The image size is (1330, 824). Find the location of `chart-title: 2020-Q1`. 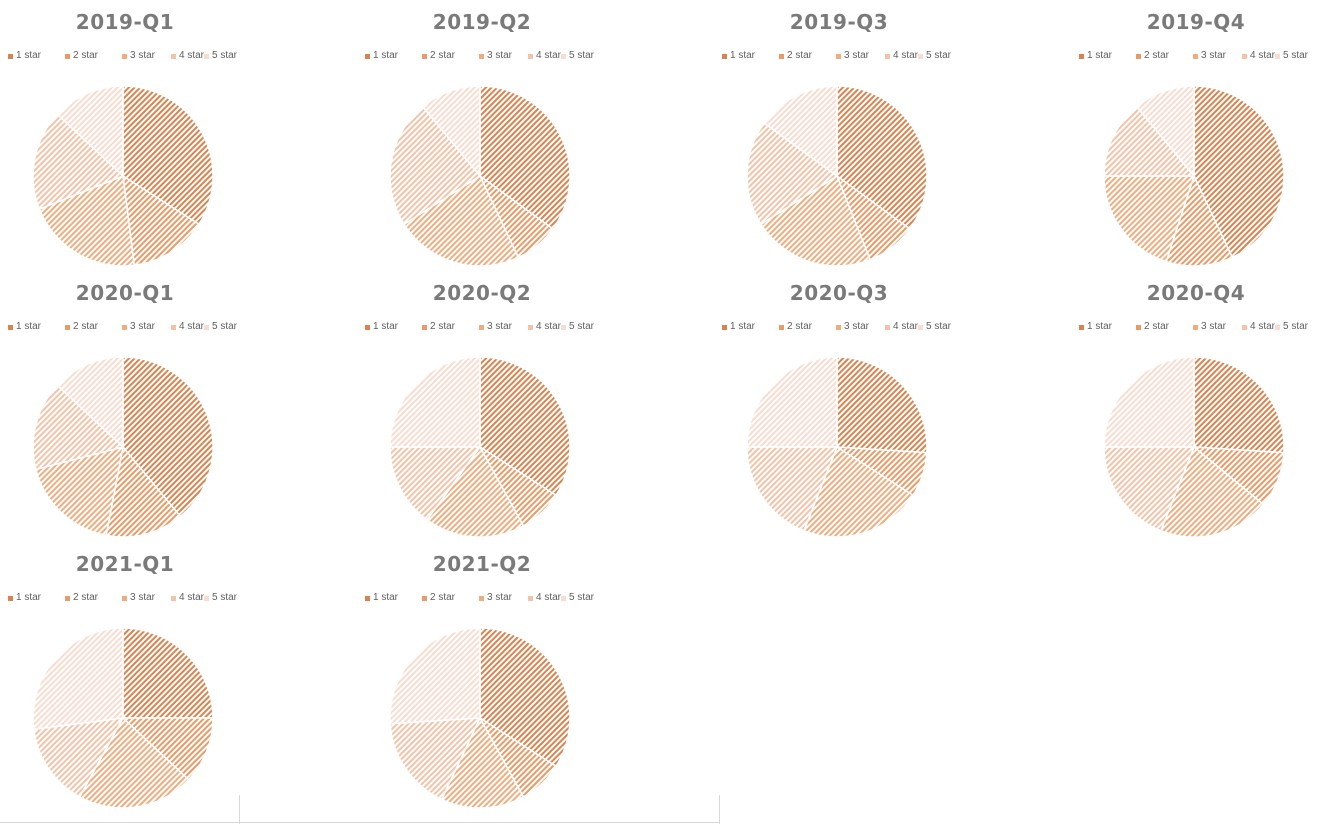

chart-title: 2020-Q1 is located at coordinates (125, 293).